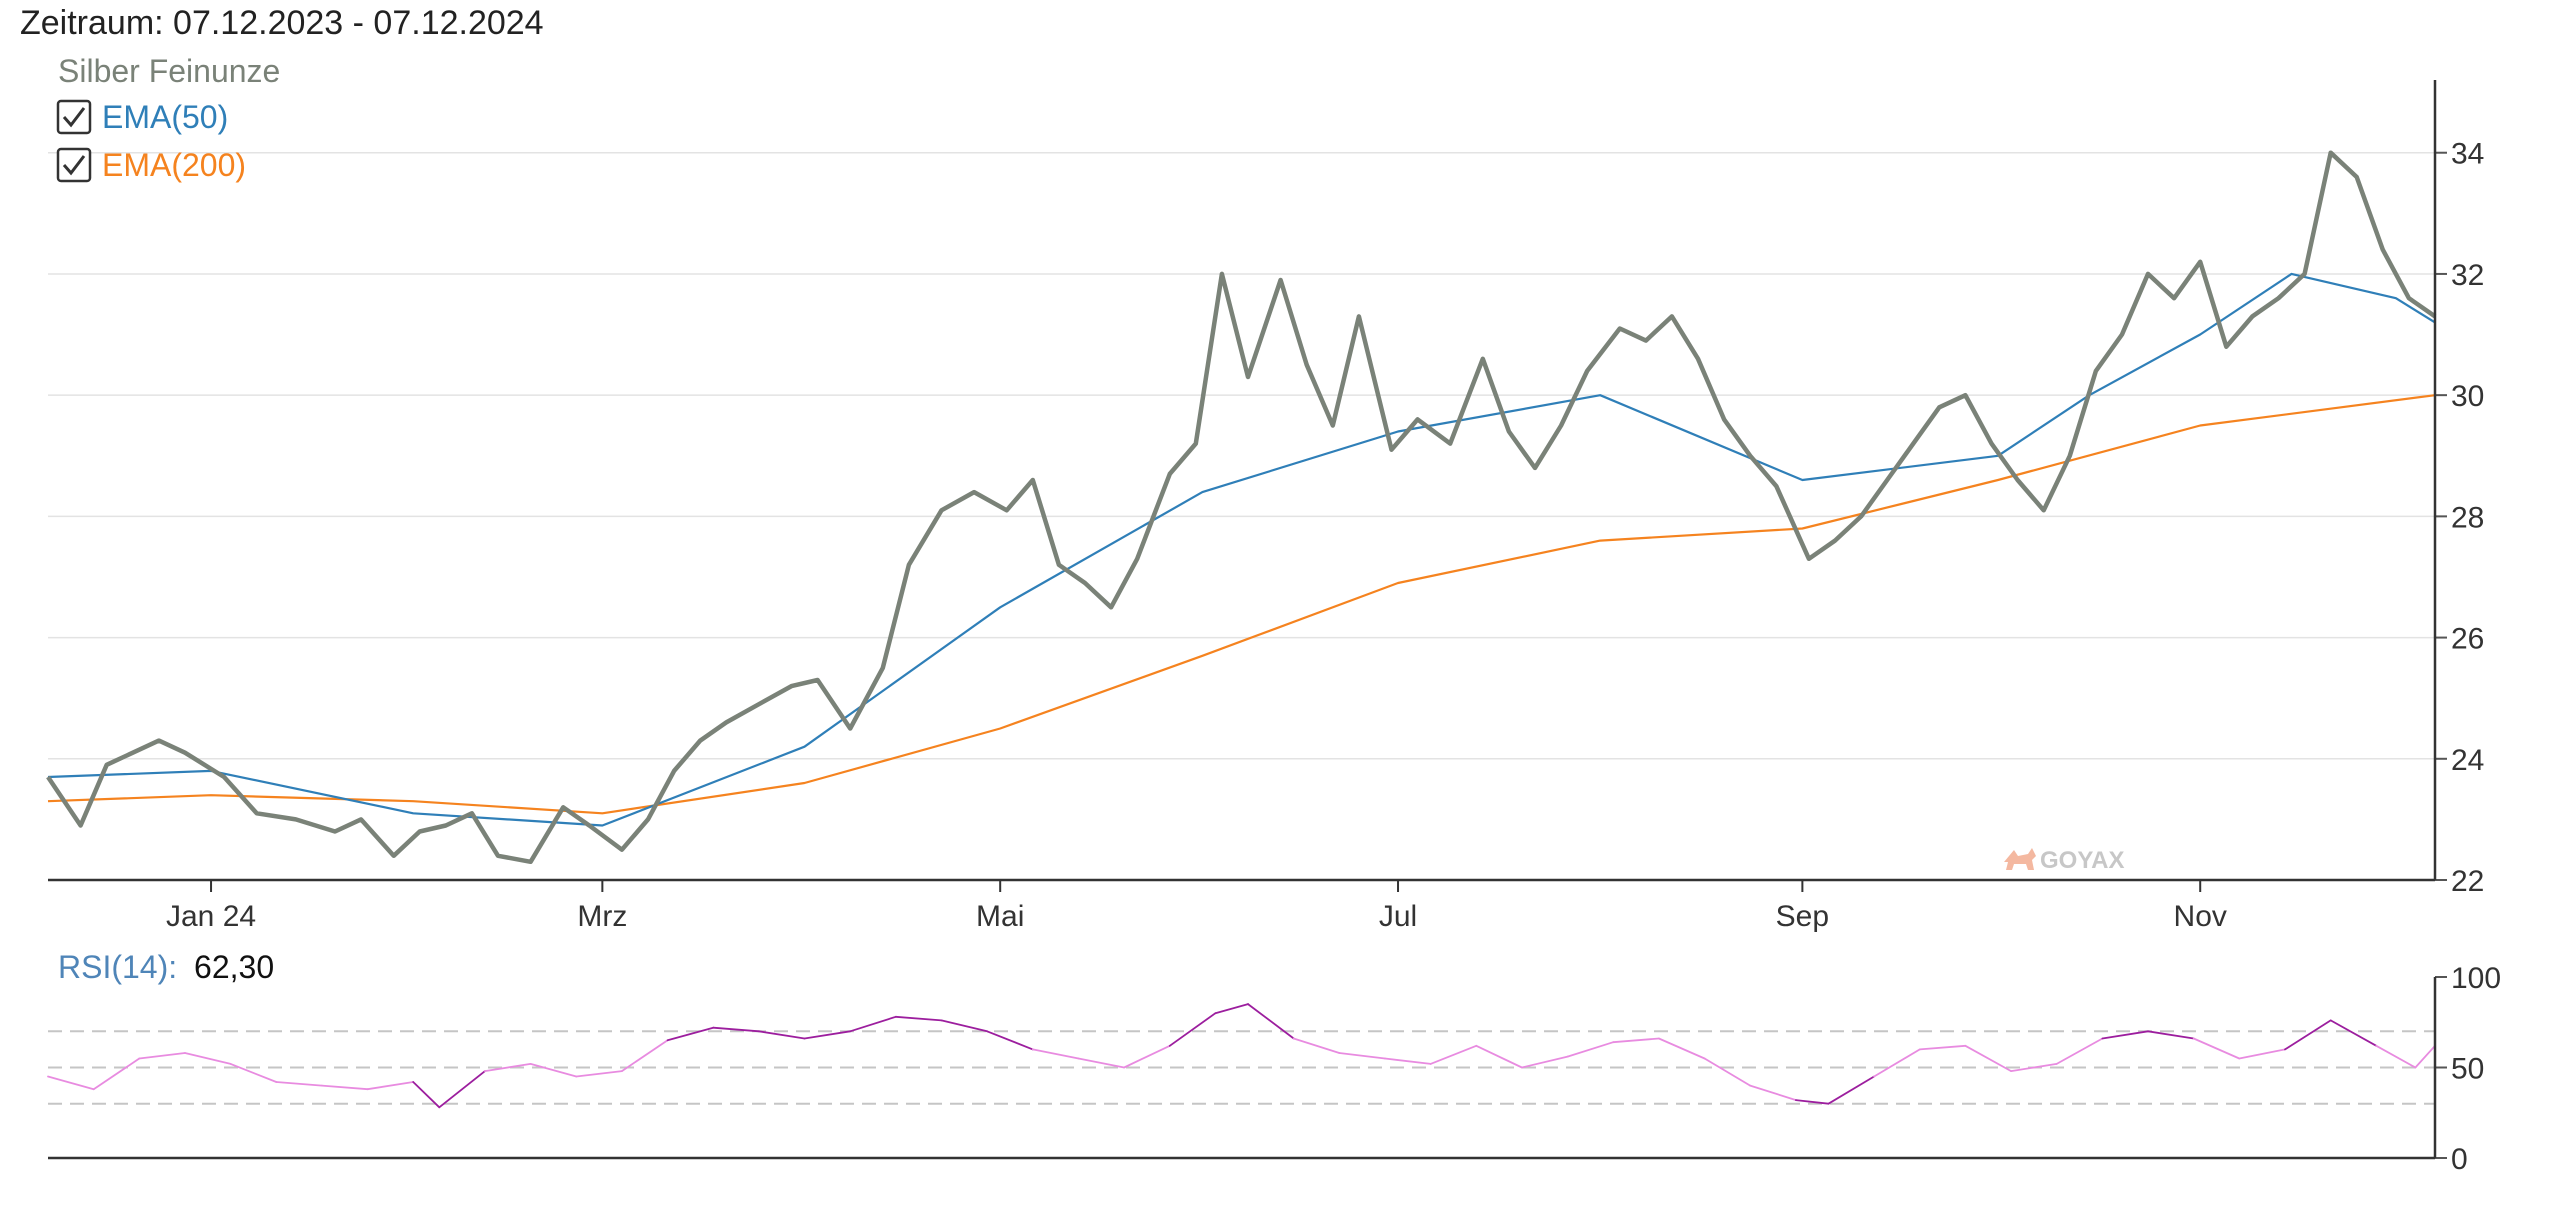 This screenshot has width=2560, height=1228. I want to click on x-tick-label: Mrz, so click(602, 916).